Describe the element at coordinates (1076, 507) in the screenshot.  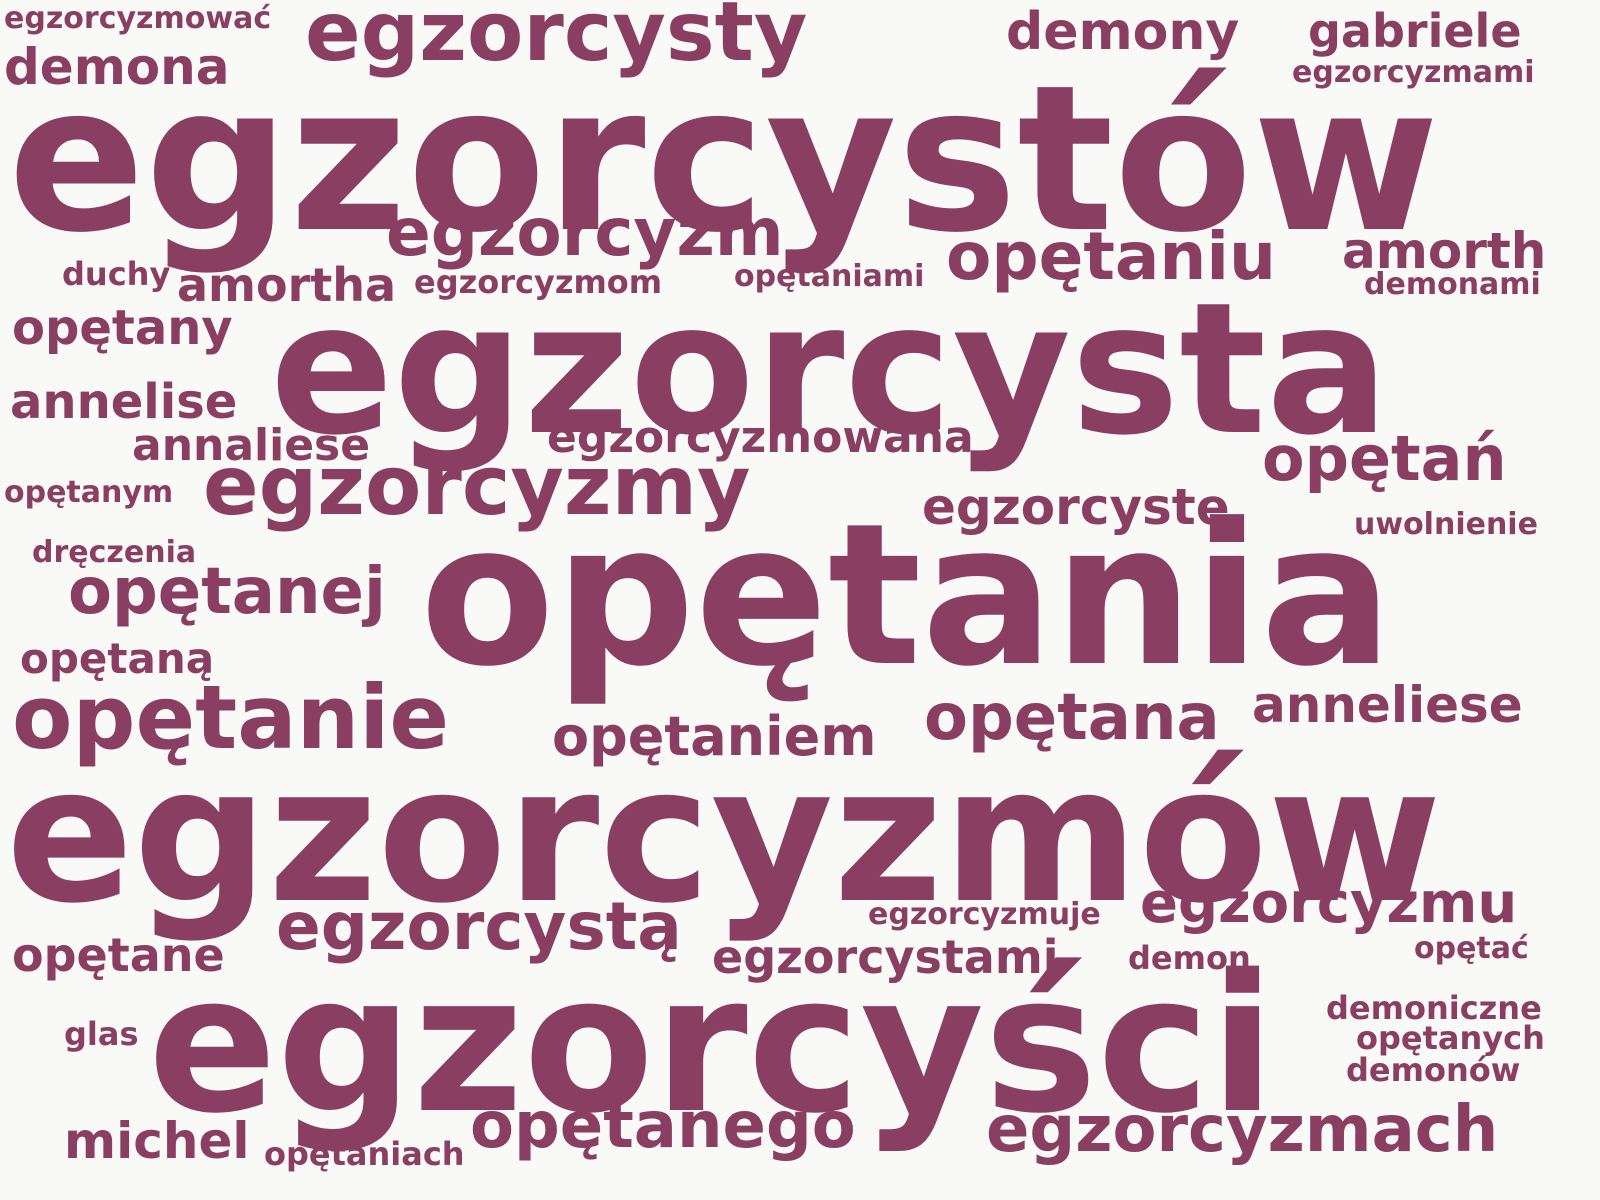
I see `cloud-word: egzorcystę` at that location.